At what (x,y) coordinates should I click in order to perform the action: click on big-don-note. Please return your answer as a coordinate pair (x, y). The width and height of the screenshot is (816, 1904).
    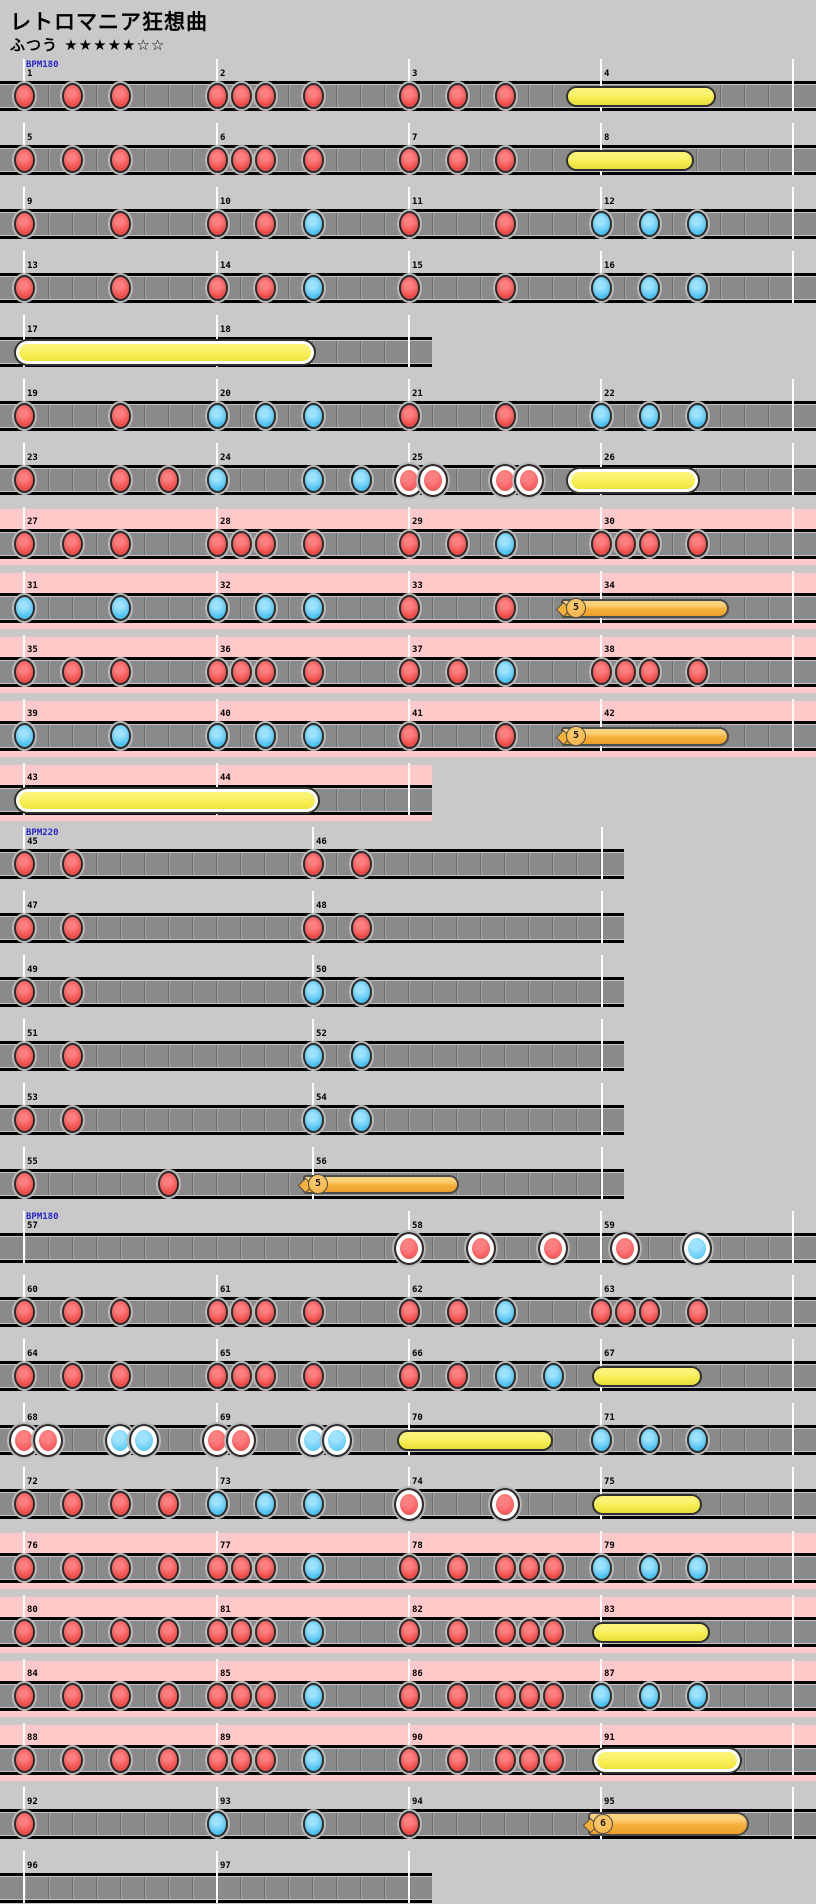
    Looking at the image, I should click on (505, 1504).